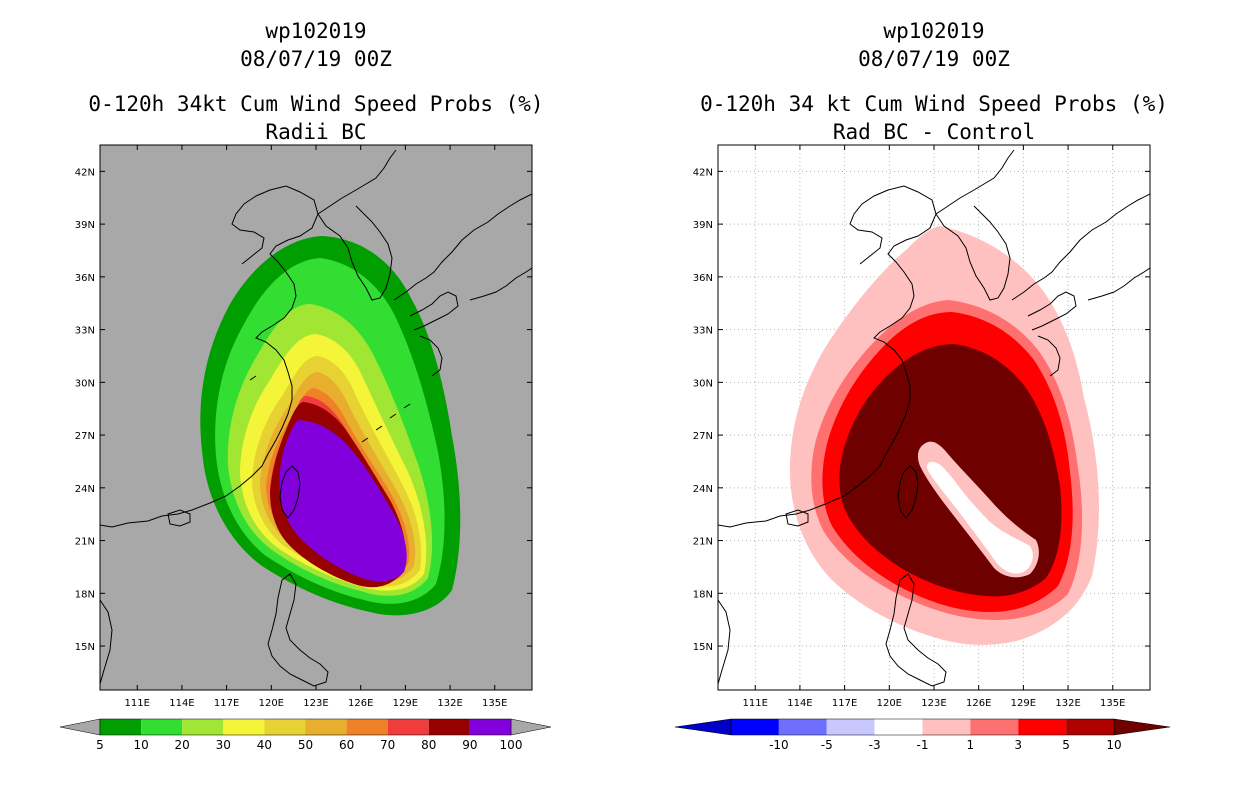  I want to click on left-y-tick-label: 18N, so click(85, 594).